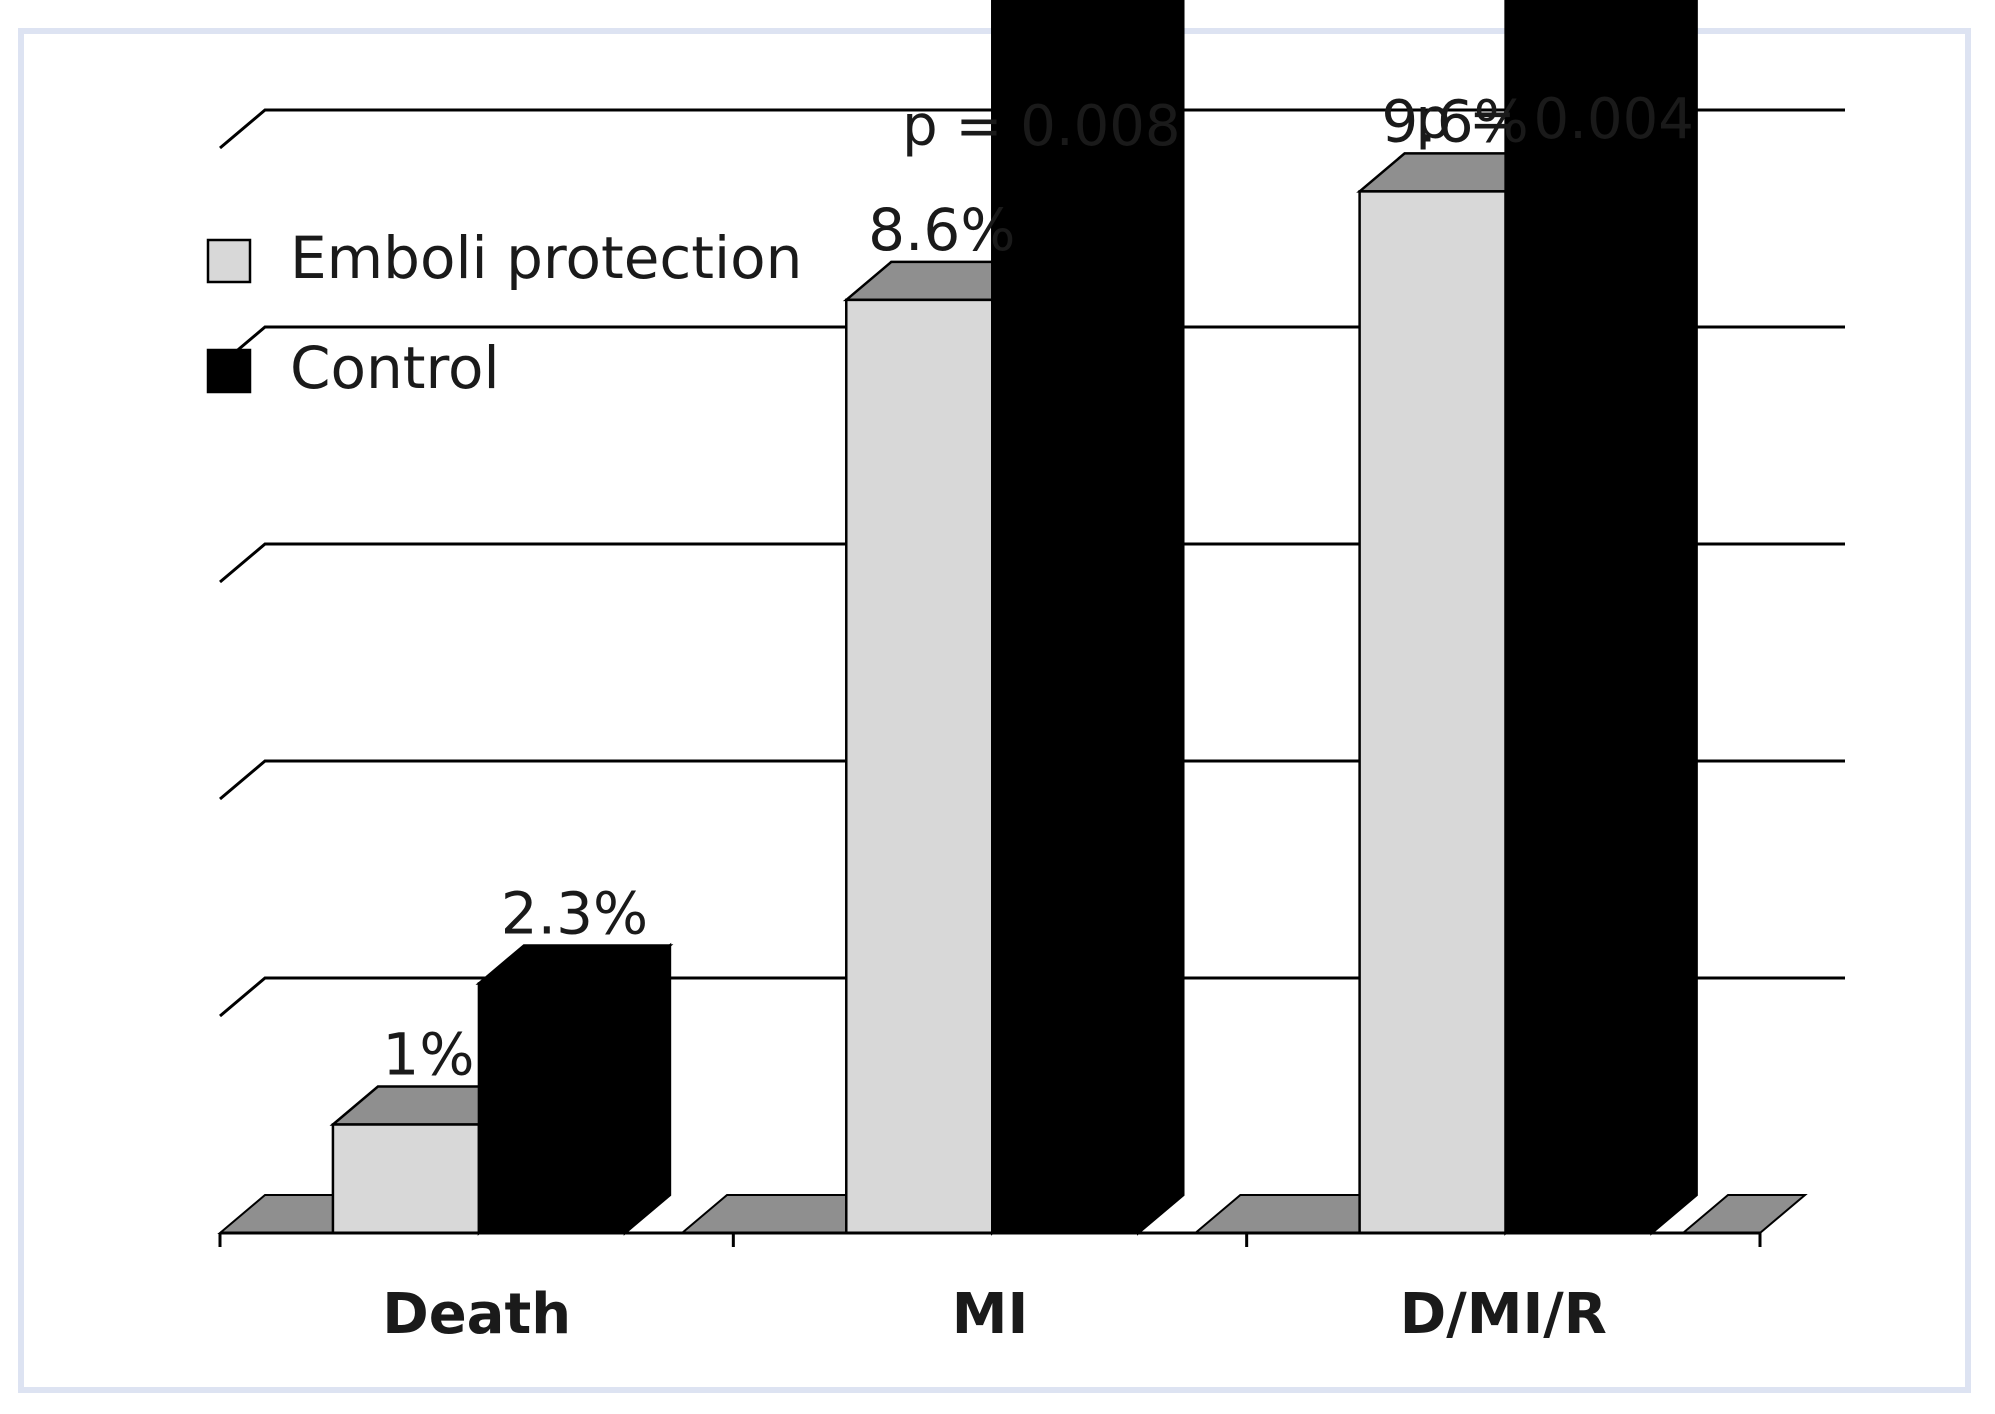 This screenshot has width=1995, height=1414. What do you see at coordinates (1503, 1314) in the screenshot?
I see `category-label: D/MI/R` at bounding box center [1503, 1314].